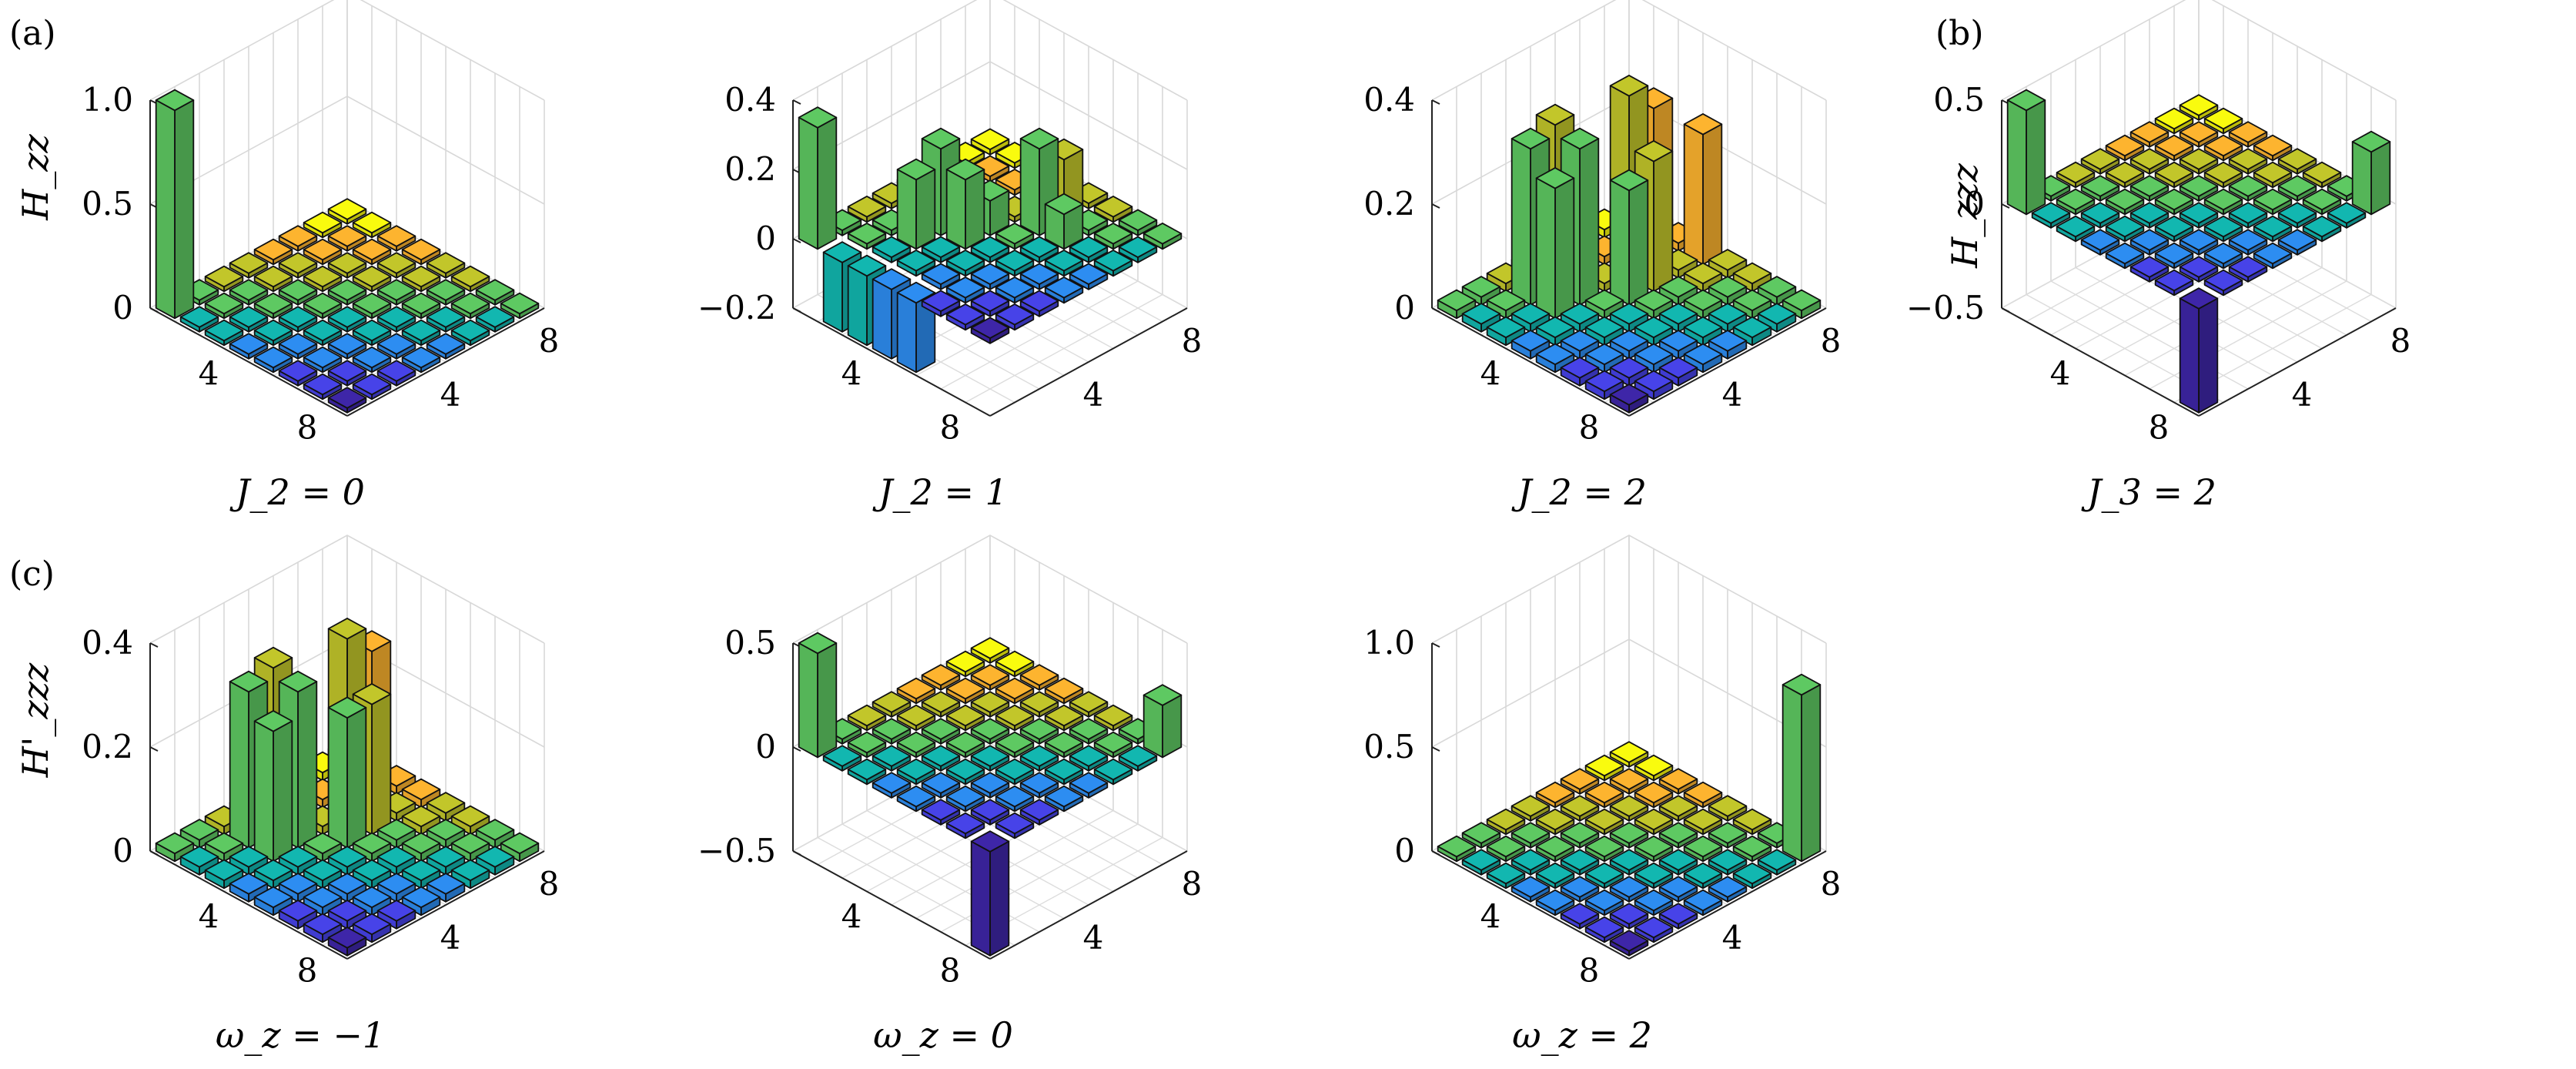  What do you see at coordinates (1579, 492) in the screenshot?
I see `panel-caption: J_2 = 2` at bounding box center [1579, 492].